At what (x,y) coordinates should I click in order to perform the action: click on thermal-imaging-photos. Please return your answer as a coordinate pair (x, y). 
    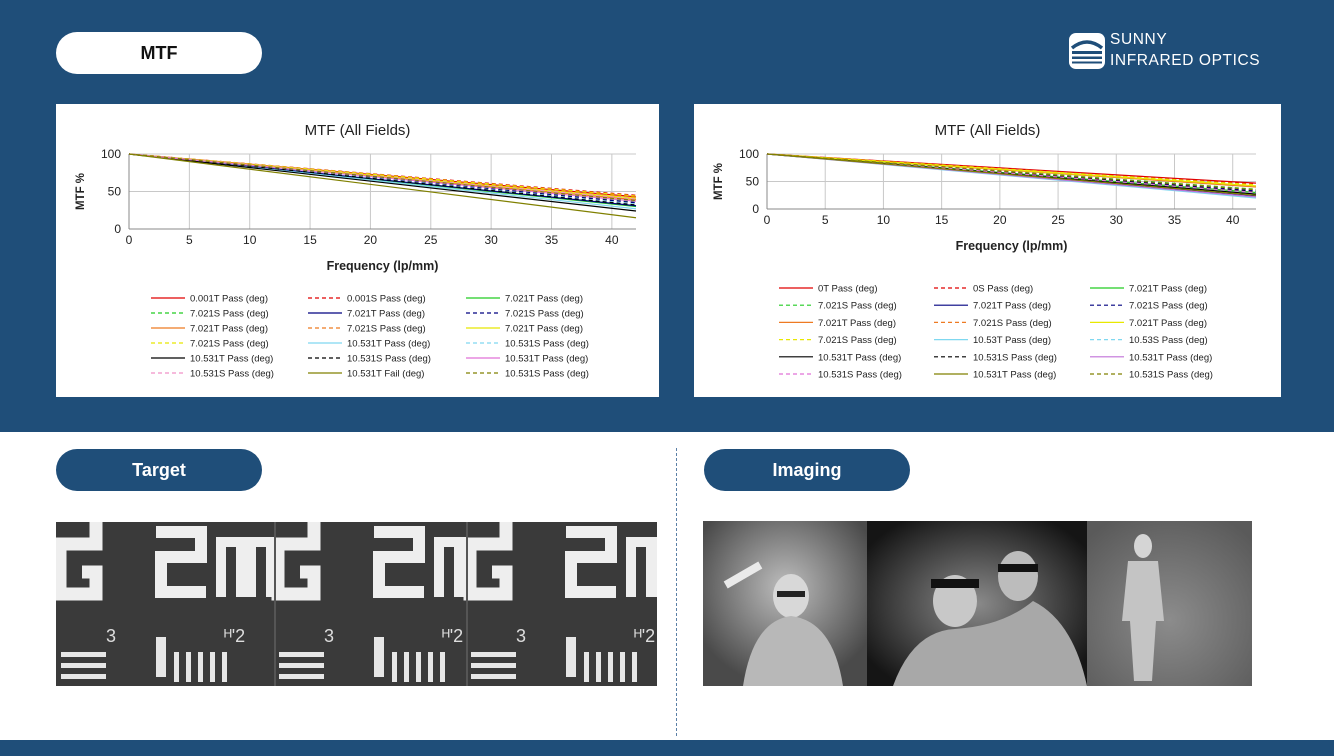
    Looking at the image, I should click on (977, 603).